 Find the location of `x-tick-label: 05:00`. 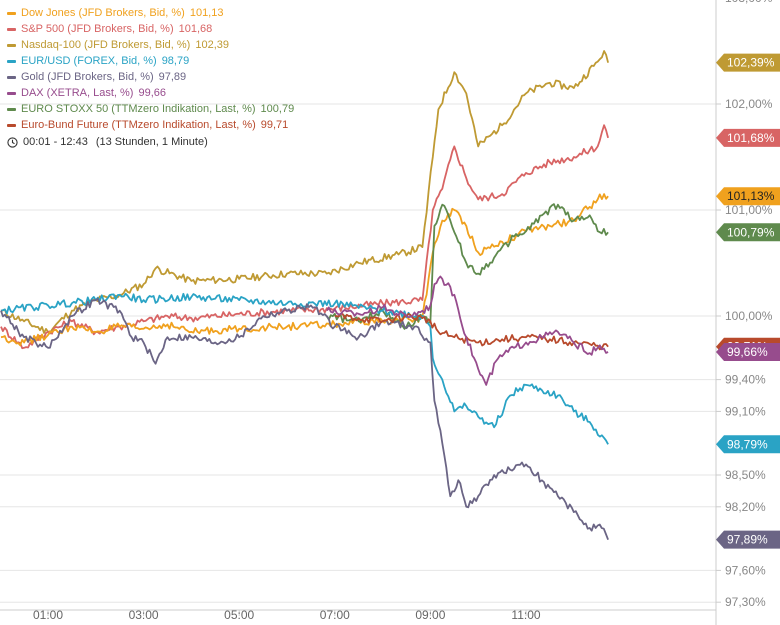

x-tick-label: 05:00 is located at coordinates (239, 615).